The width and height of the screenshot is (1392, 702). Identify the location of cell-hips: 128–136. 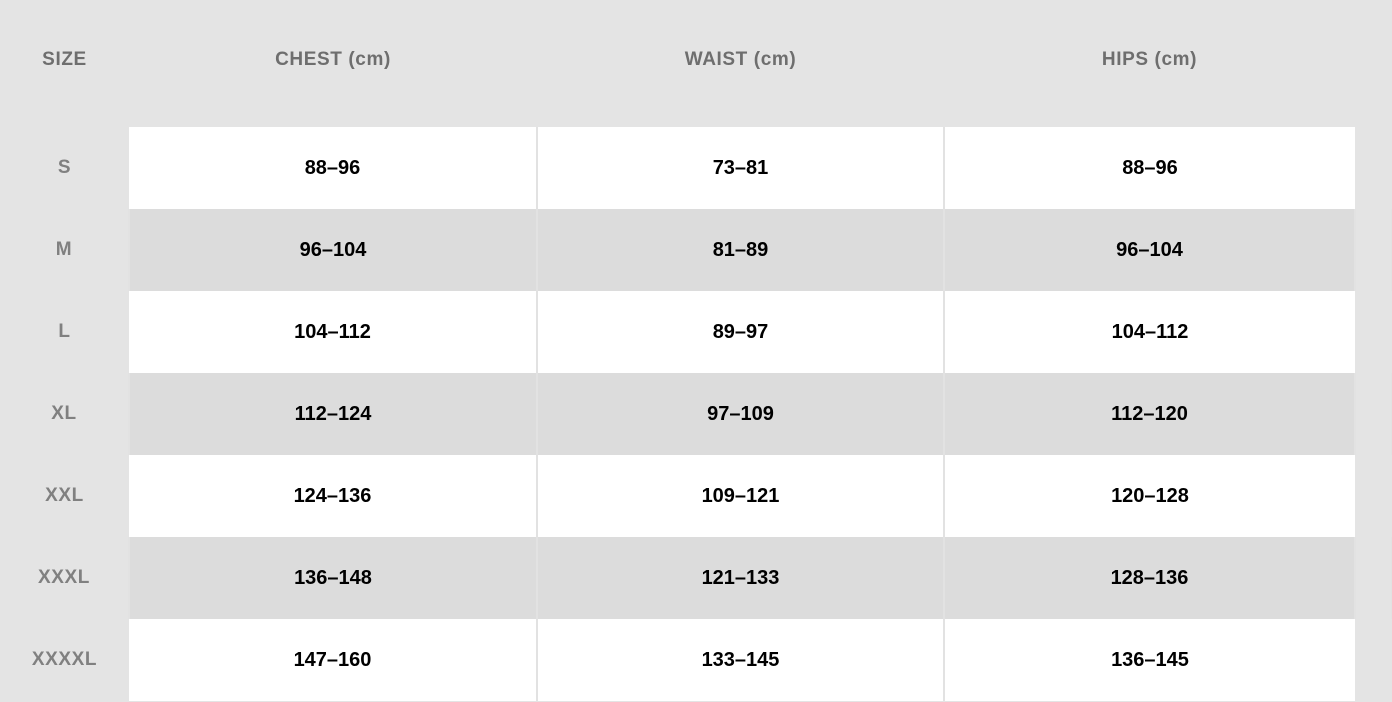
(1150, 578).